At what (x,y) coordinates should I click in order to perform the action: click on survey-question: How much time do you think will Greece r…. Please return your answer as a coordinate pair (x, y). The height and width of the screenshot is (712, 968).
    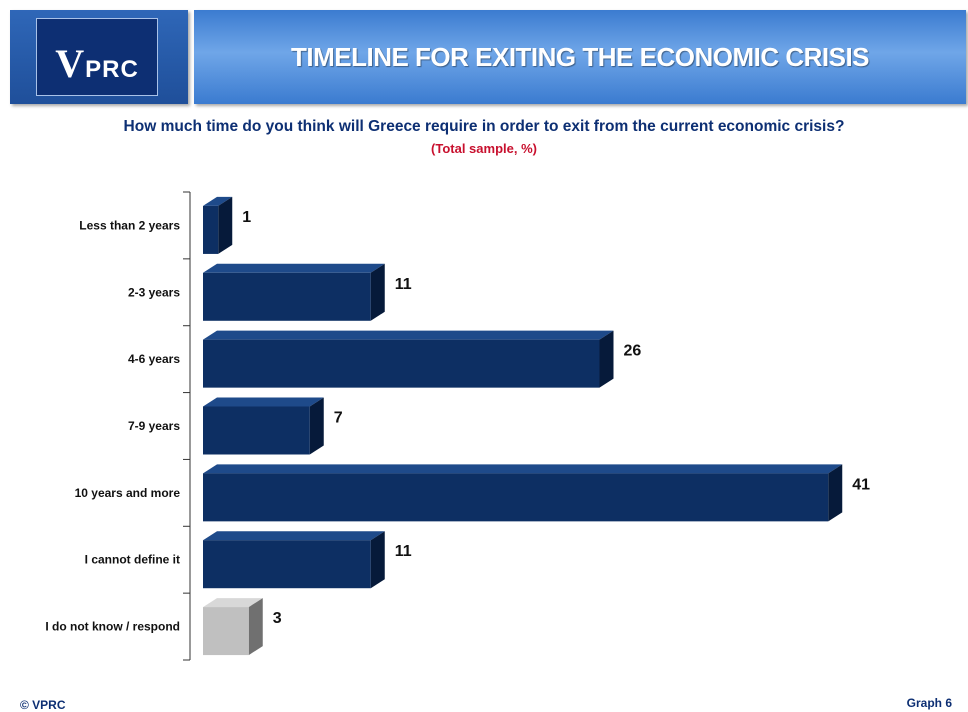
    Looking at the image, I should click on (484, 126).